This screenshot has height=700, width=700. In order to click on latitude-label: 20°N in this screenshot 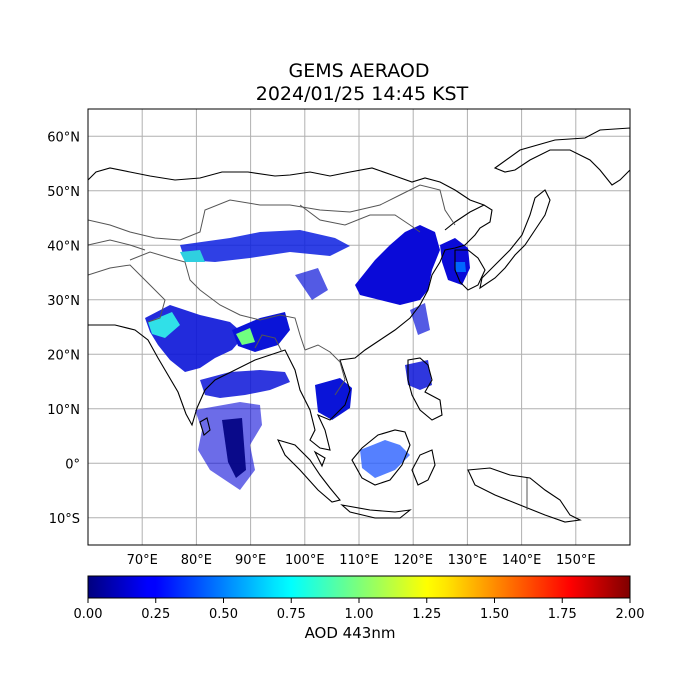, I will do `click(63, 355)`.